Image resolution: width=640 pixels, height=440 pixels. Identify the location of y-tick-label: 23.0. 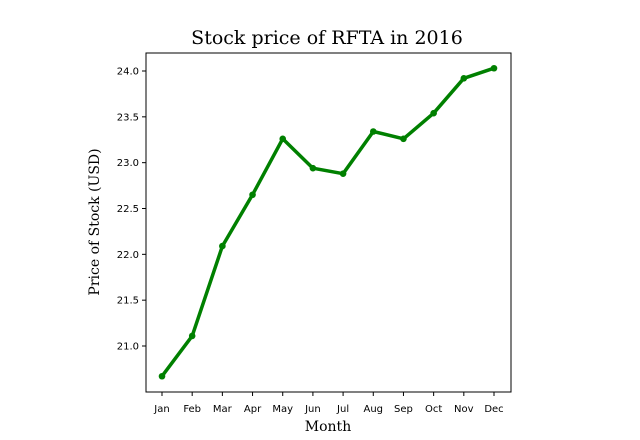
(128, 163).